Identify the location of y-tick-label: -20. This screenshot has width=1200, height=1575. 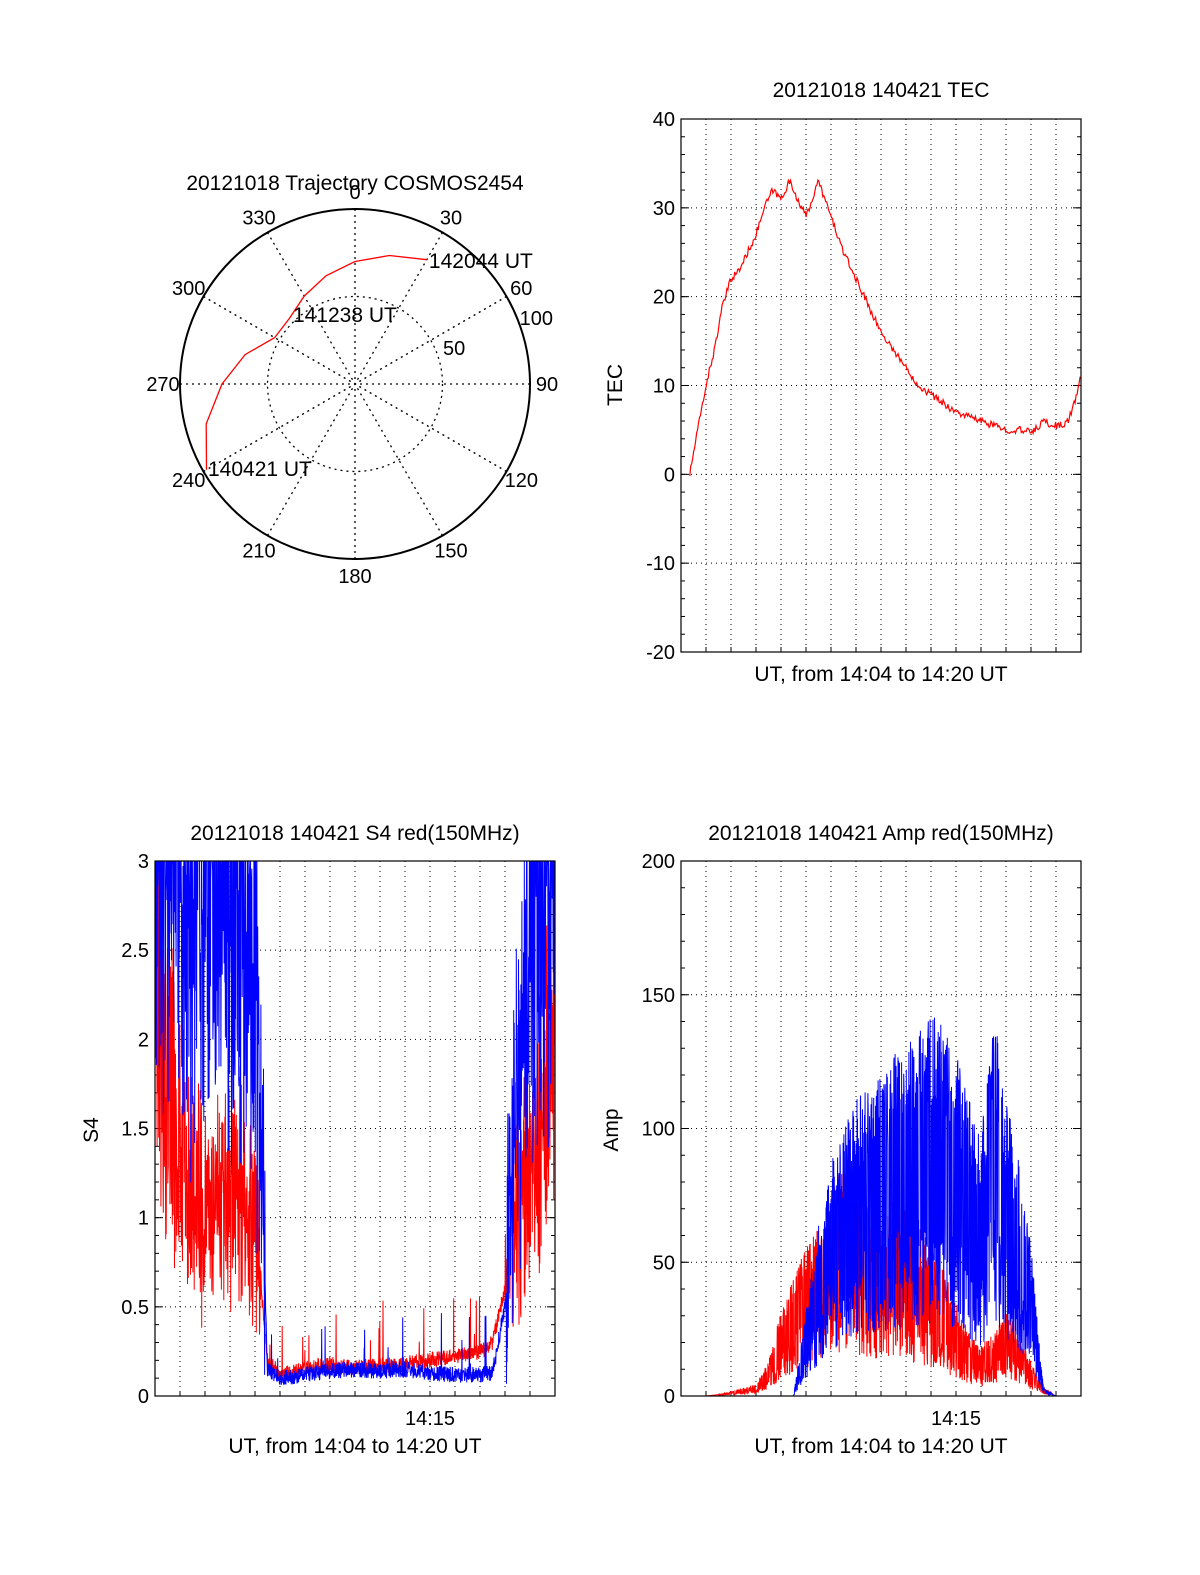
(660, 653).